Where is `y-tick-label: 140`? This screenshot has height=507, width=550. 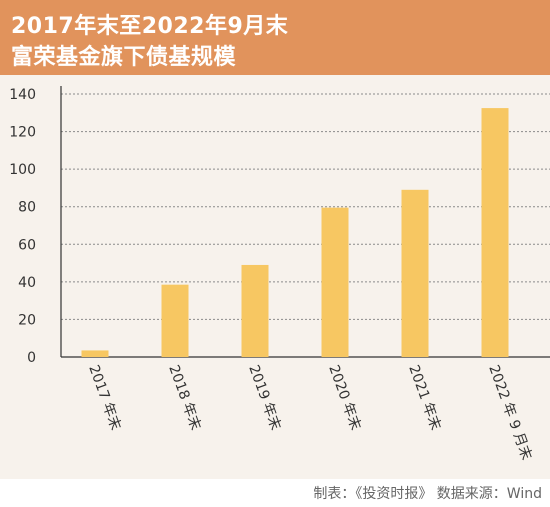
y-tick-label: 140 is located at coordinates (22, 95).